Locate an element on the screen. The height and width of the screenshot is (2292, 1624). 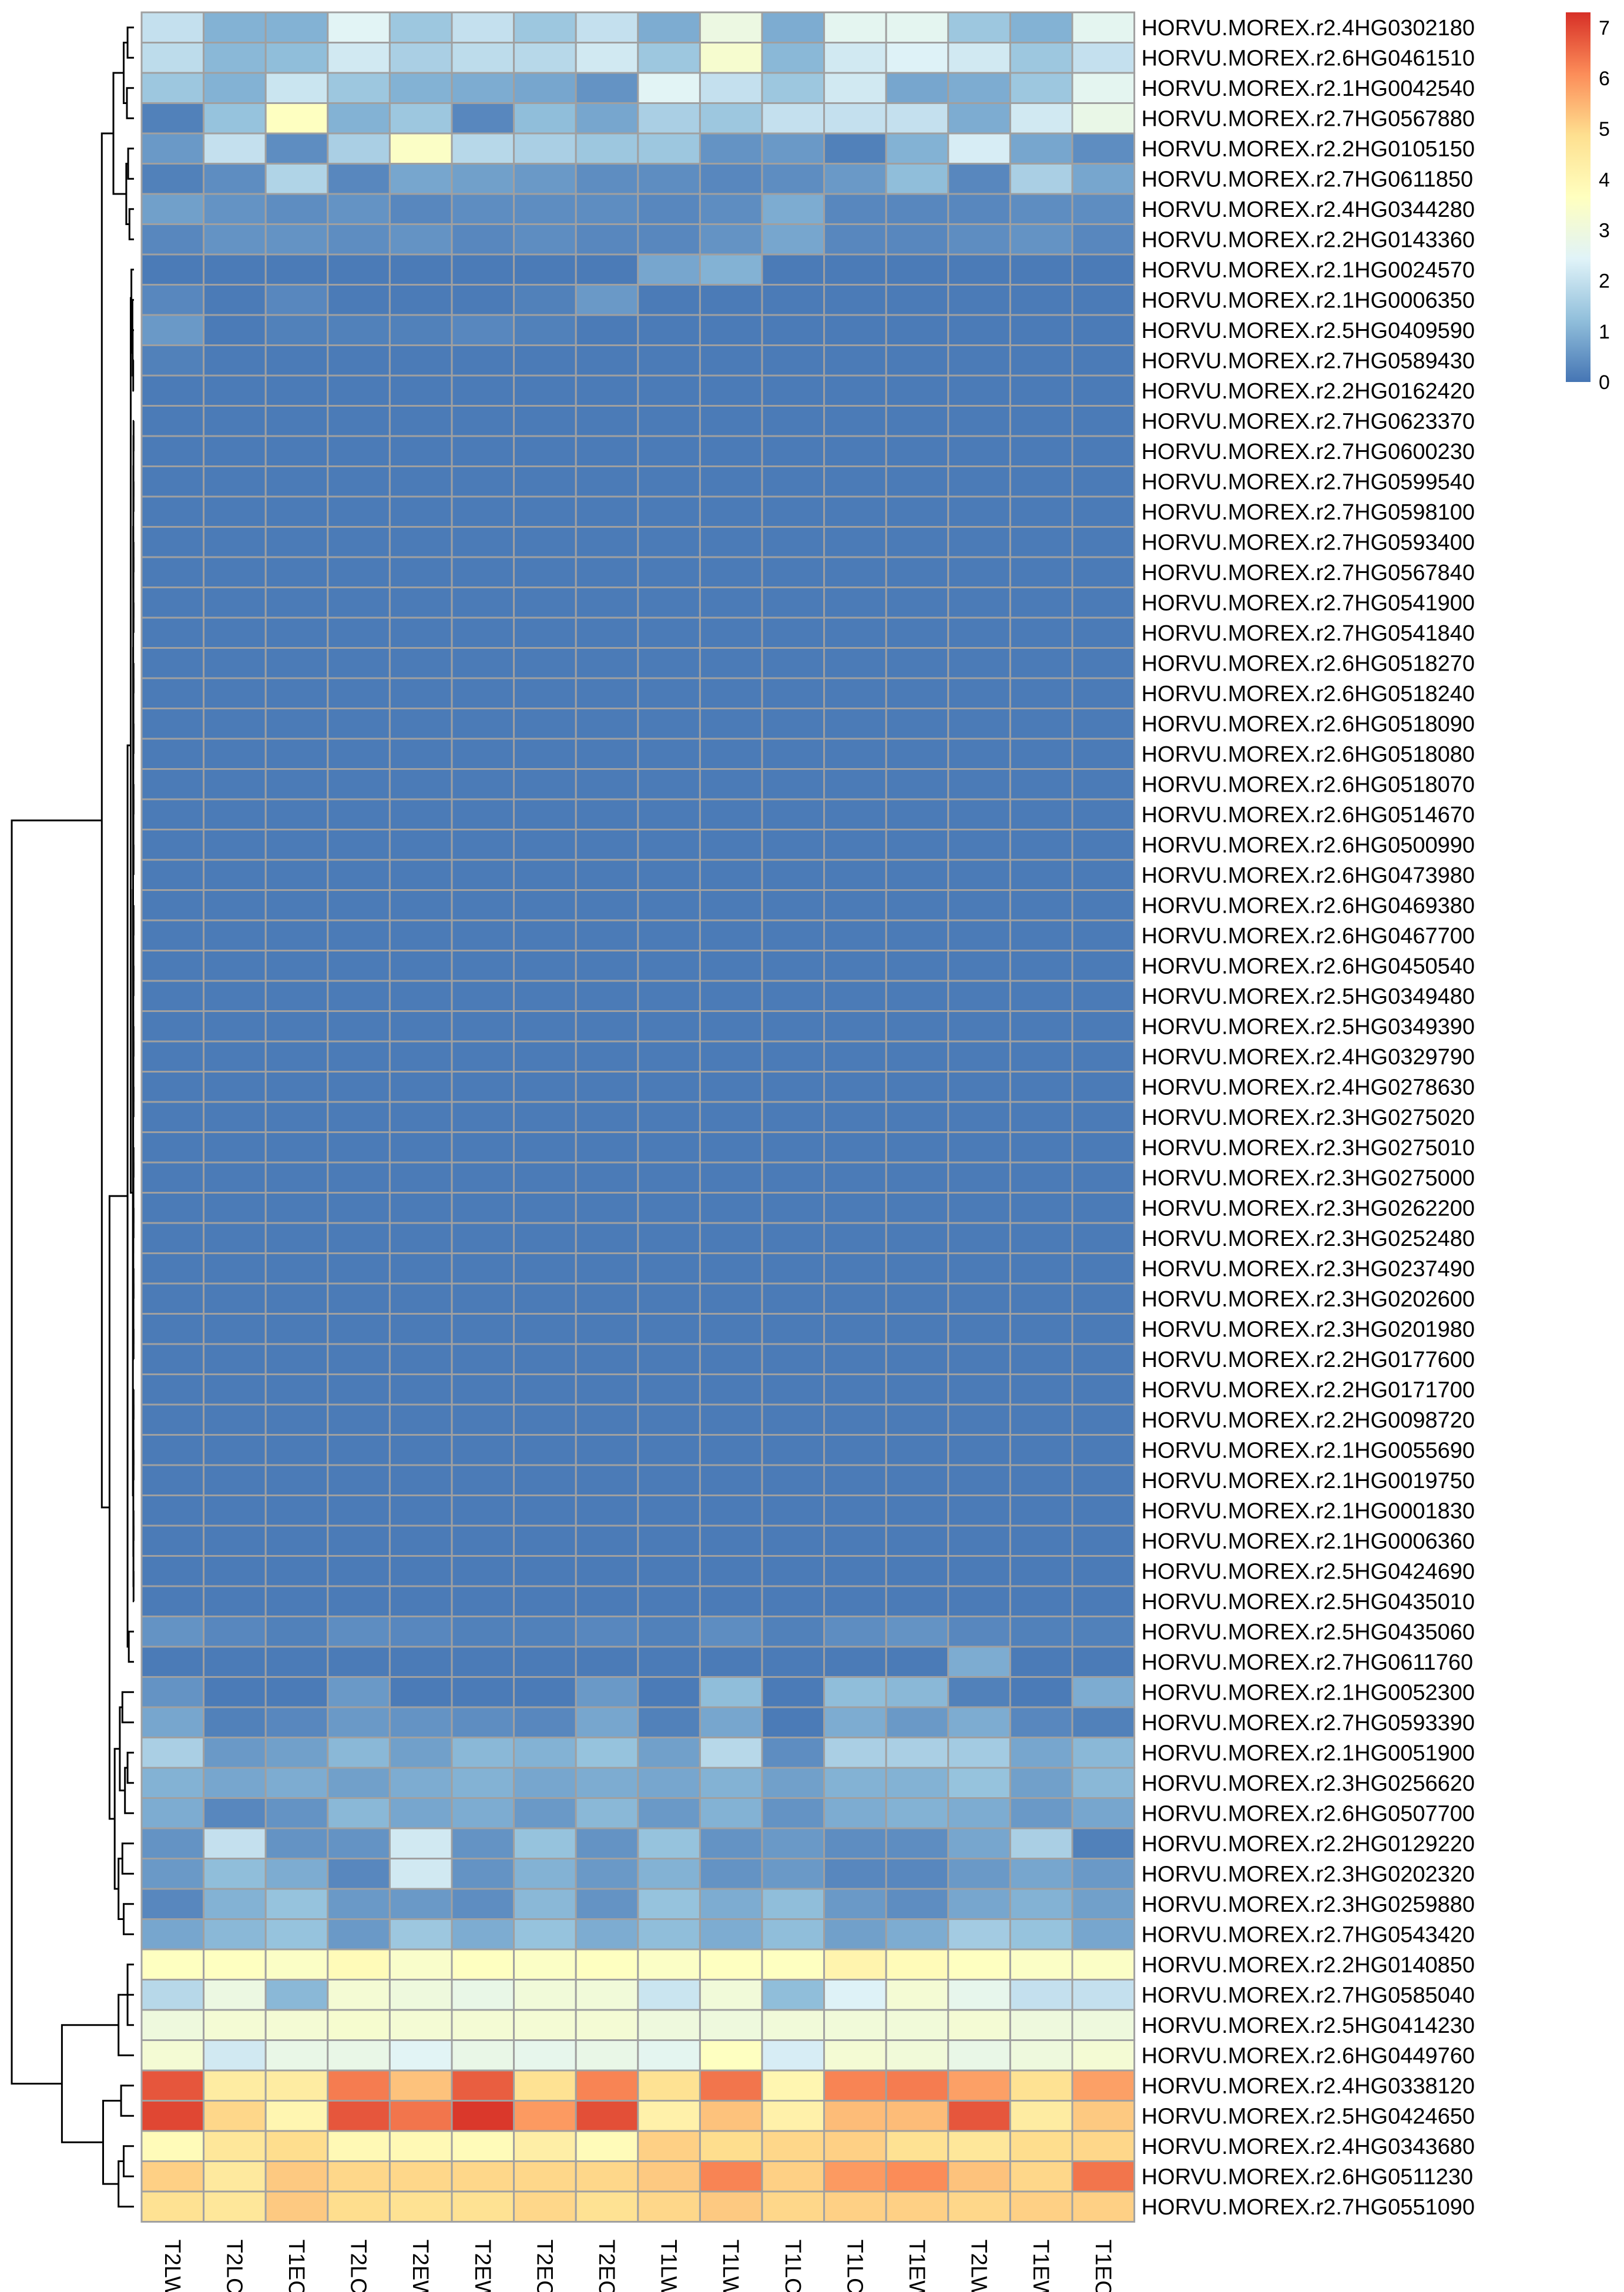
row-label: HORVU.MOREX.r2.4HG0329790 is located at coordinates (1308, 1057).